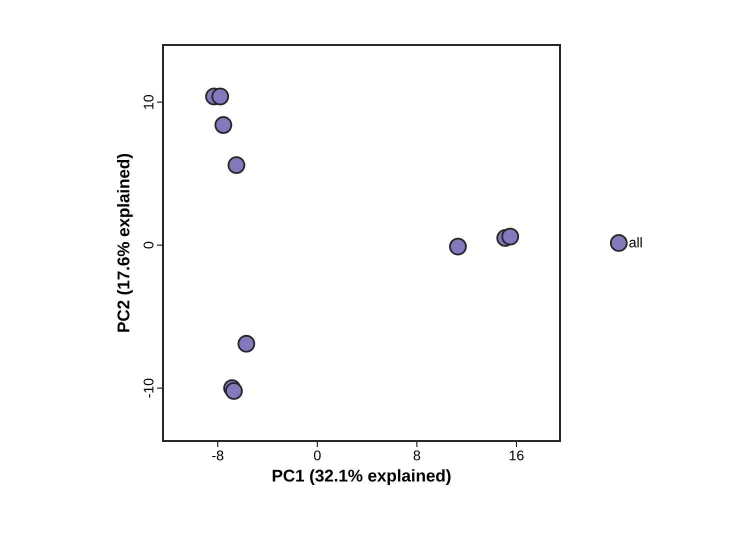 This screenshot has width=732, height=552. I want to click on x-tick-label: 16, so click(517, 455).